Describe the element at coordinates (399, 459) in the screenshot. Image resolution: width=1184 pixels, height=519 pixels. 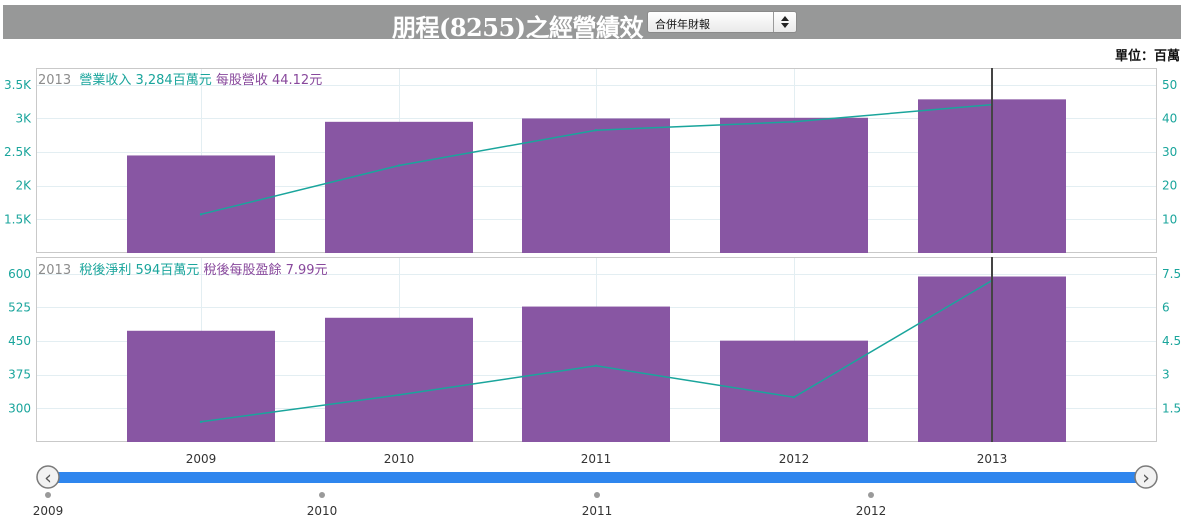
I see `x-tick-label: 2010` at that location.